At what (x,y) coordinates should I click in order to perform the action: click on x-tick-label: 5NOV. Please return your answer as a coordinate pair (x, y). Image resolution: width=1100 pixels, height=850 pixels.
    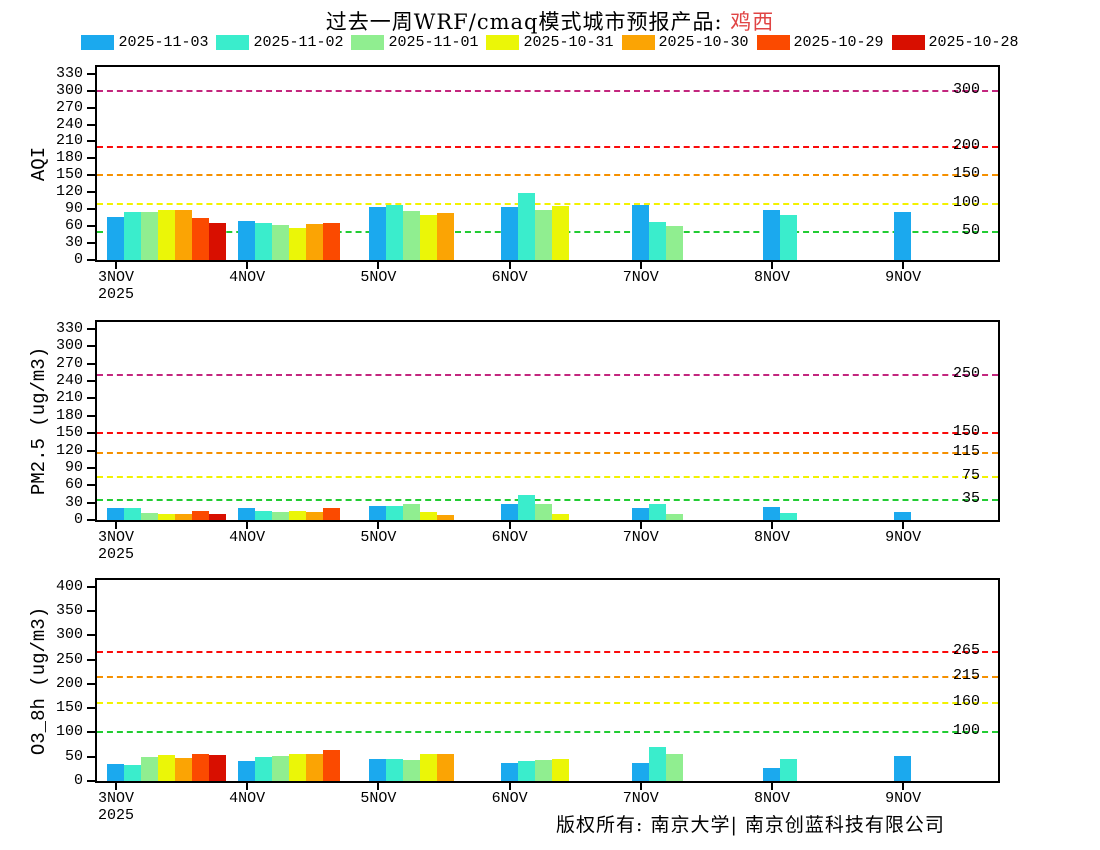
    Looking at the image, I should click on (378, 277).